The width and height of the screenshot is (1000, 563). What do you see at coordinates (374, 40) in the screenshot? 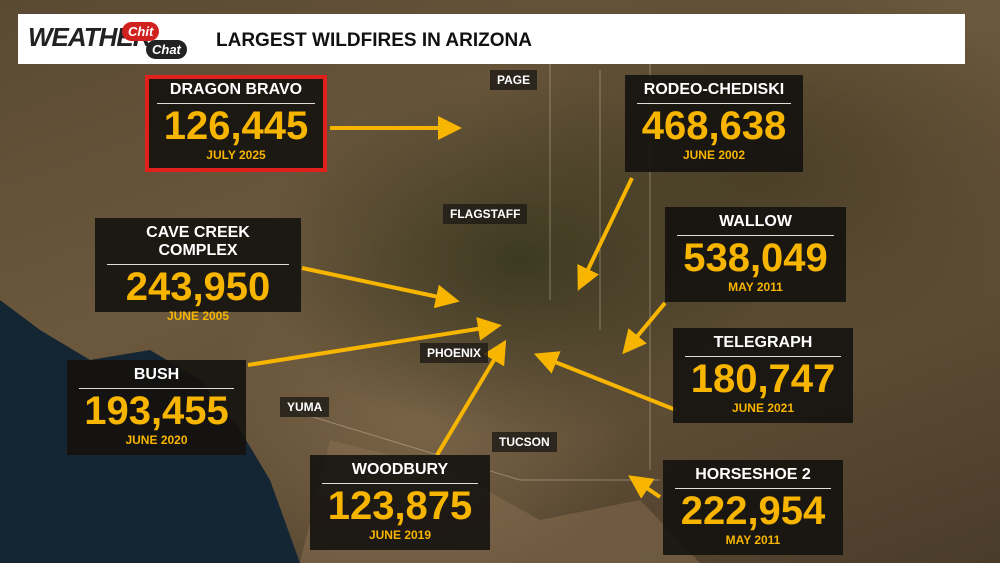
I see `title: LARGEST WILDFIRES IN ARIZONA` at bounding box center [374, 40].